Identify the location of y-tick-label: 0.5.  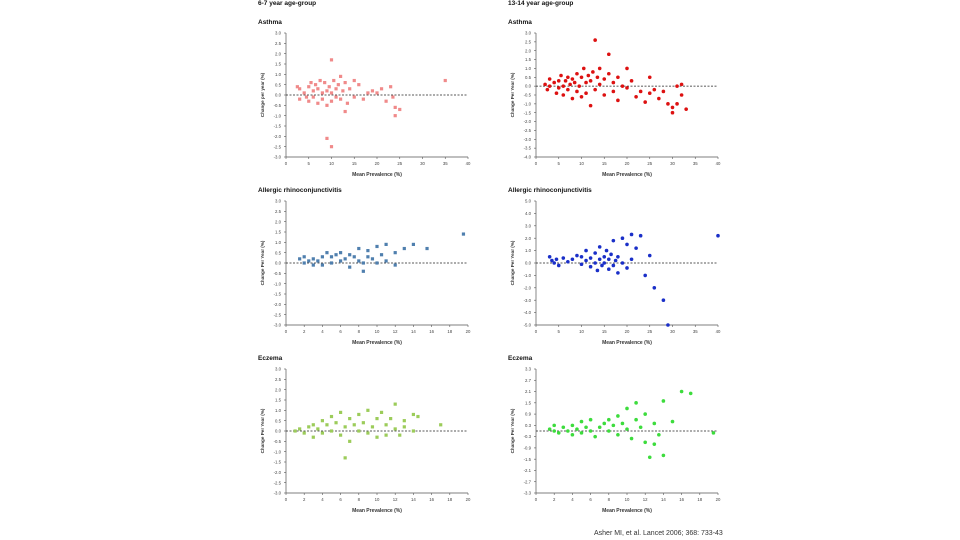
(528, 77).